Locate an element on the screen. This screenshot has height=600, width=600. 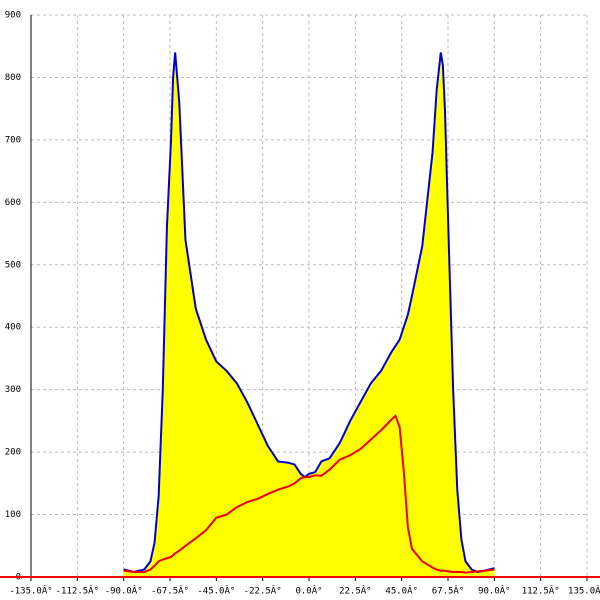
y-tick-label: 600 is located at coordinates (13, 203).